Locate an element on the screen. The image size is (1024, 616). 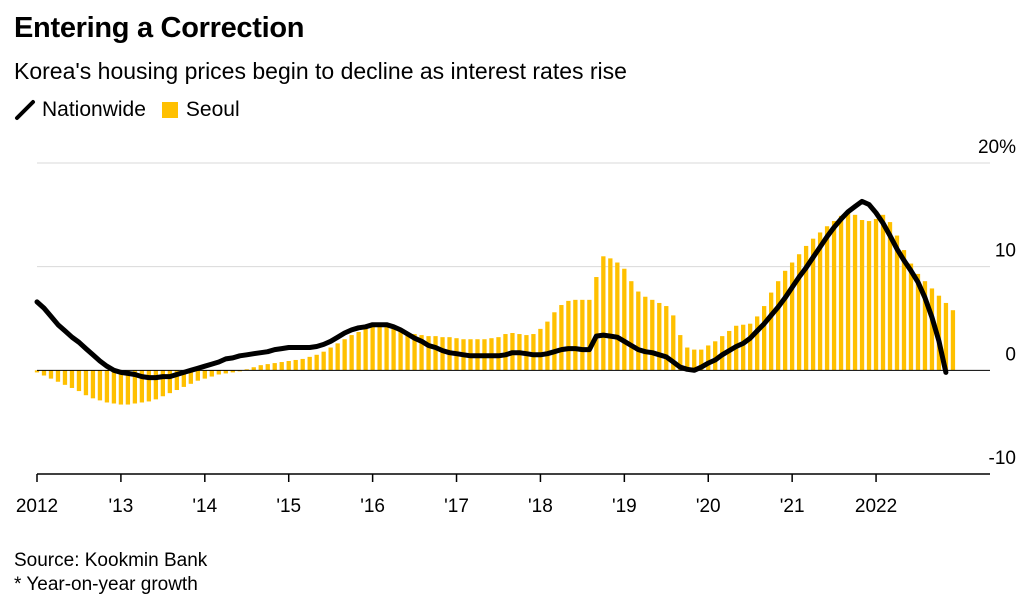
y-tick-label: 0 is located at coordinates (1010, 354).